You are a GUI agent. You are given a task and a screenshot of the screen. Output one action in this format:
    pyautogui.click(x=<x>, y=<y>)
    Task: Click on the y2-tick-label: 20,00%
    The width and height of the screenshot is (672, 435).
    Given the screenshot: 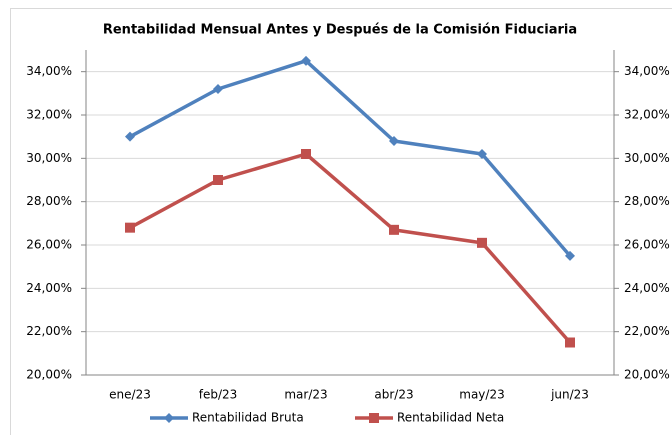 What is the action you would take?
    pyautogui.click(x=647, y=375)
    